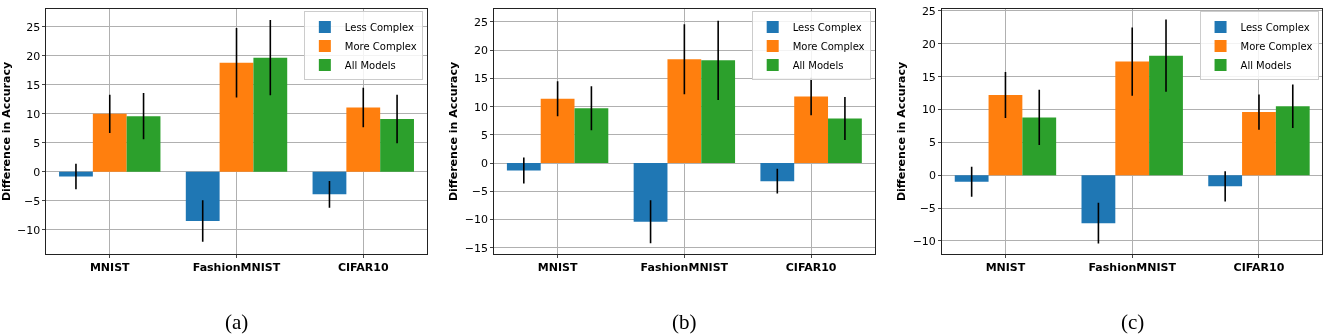  Describe the element at coordinates (476, 248) in the screenshot. I see `y-tick-label: −15` at that location.